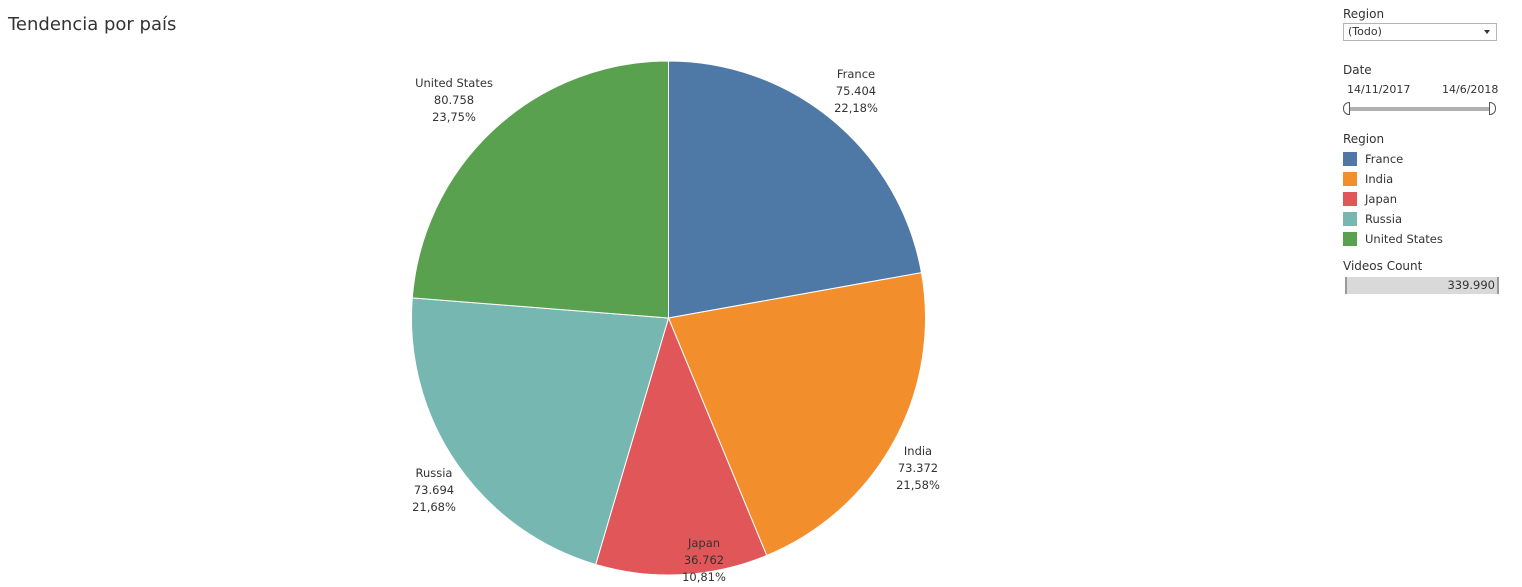  What do you see at coordinates (1381, 199) in the screenshot?
I see `legend-label: Japan` at bounding box center [1381, 199].